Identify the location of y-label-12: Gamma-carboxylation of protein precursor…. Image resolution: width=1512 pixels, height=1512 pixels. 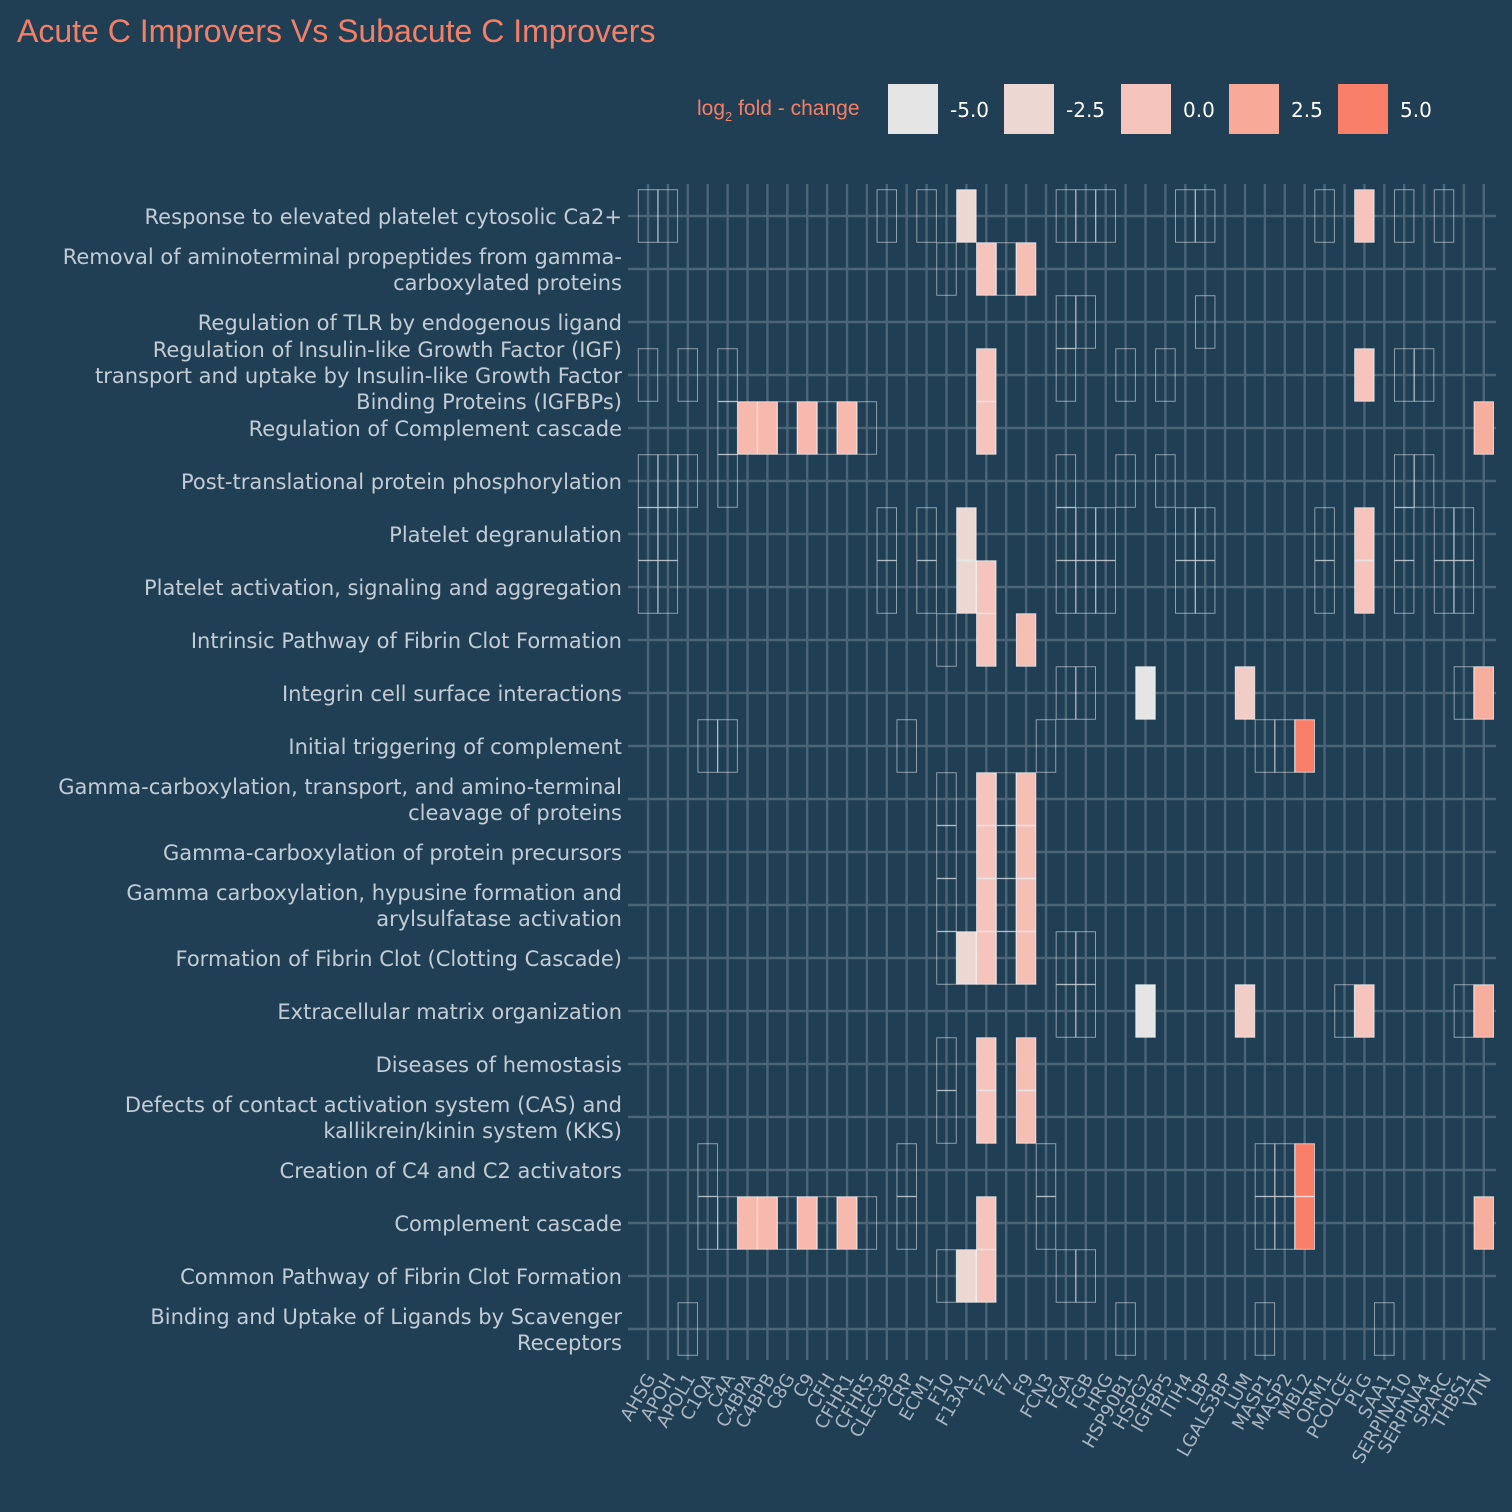
(392, 853).